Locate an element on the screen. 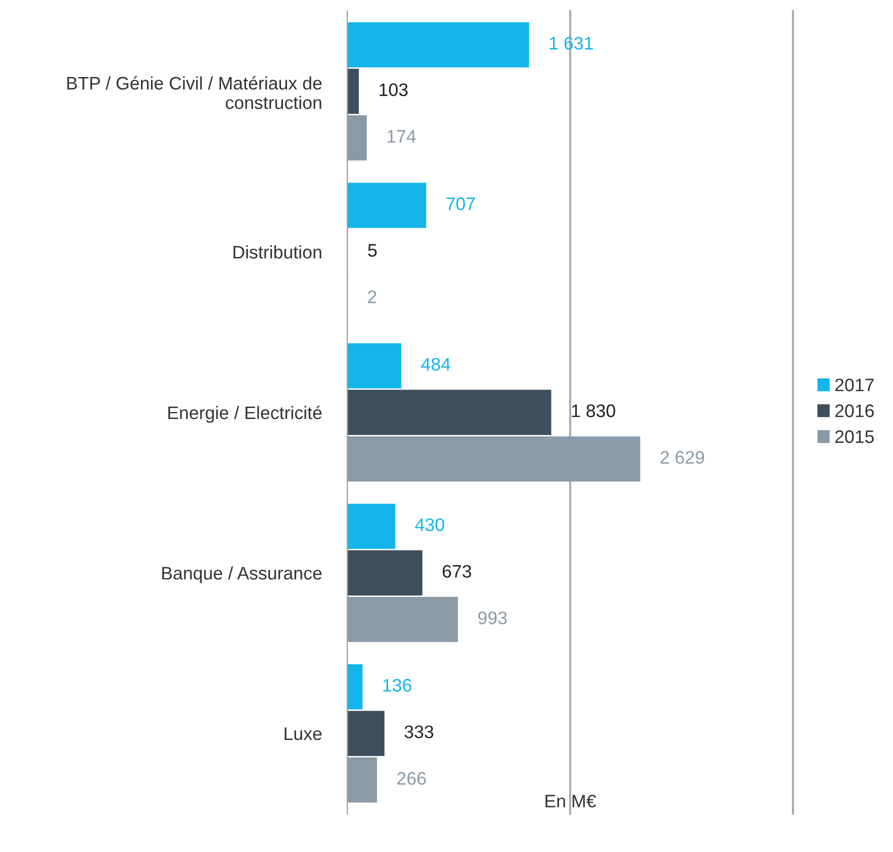  data-label: 430 is located at coordinates (429, 525).